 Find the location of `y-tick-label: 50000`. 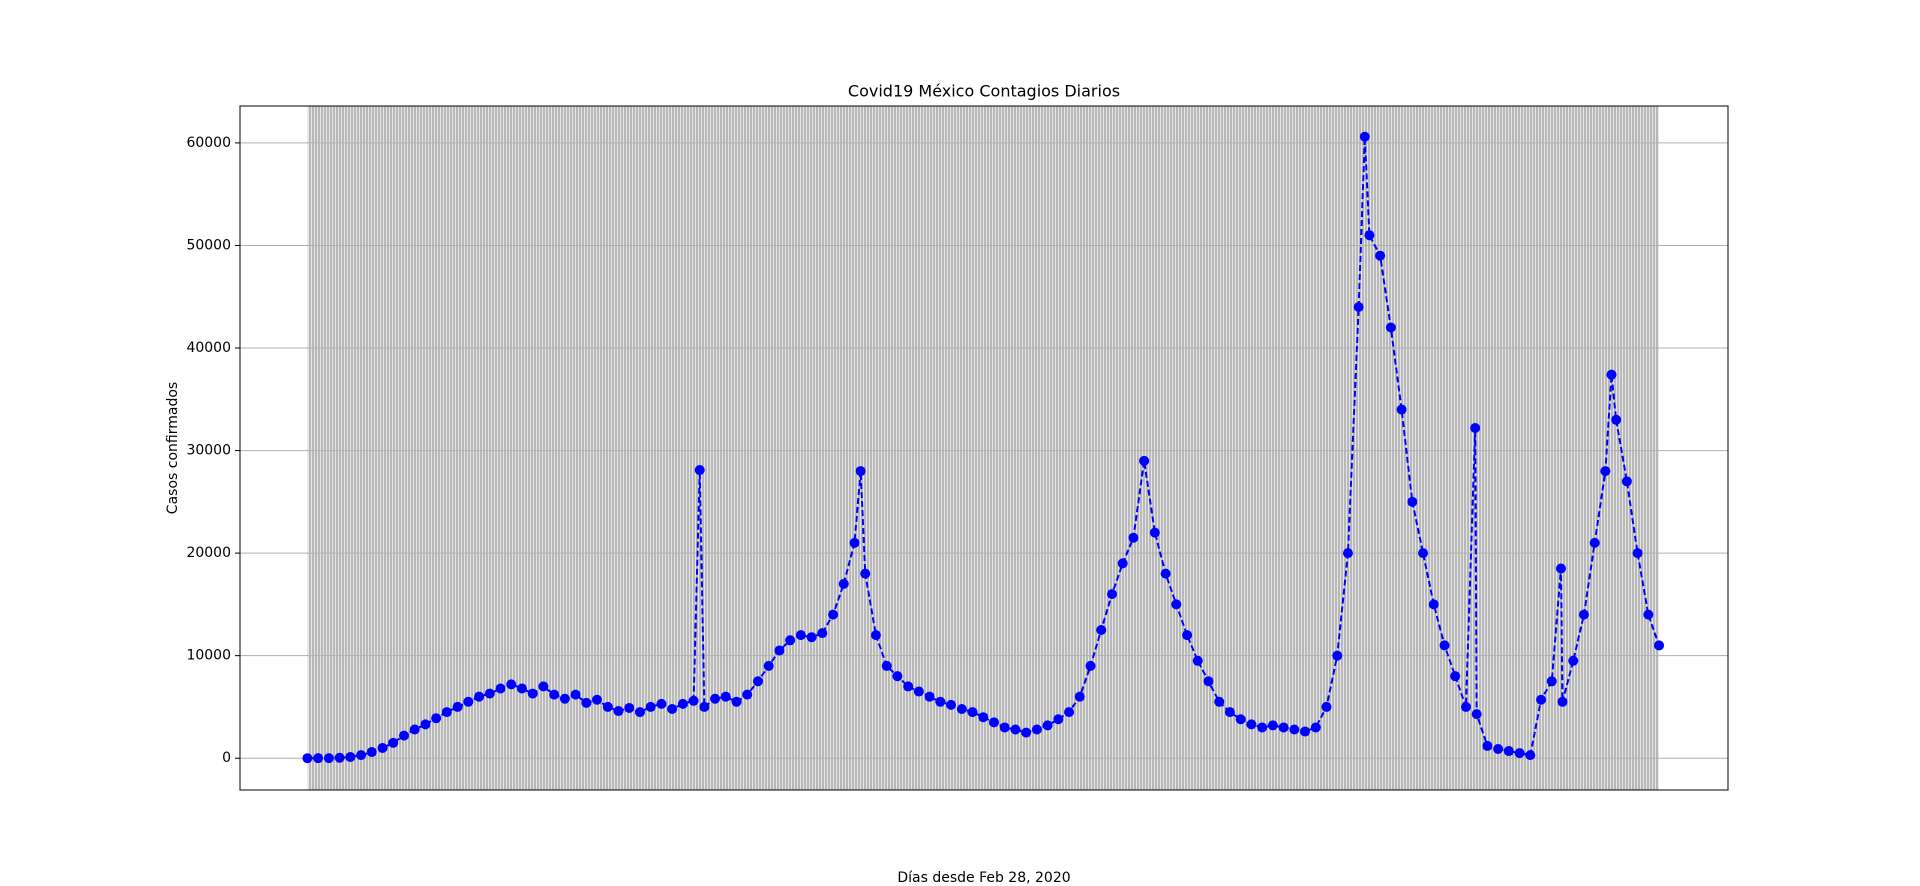

y-tick-label: 50000 is located at coordinates (208, 245).